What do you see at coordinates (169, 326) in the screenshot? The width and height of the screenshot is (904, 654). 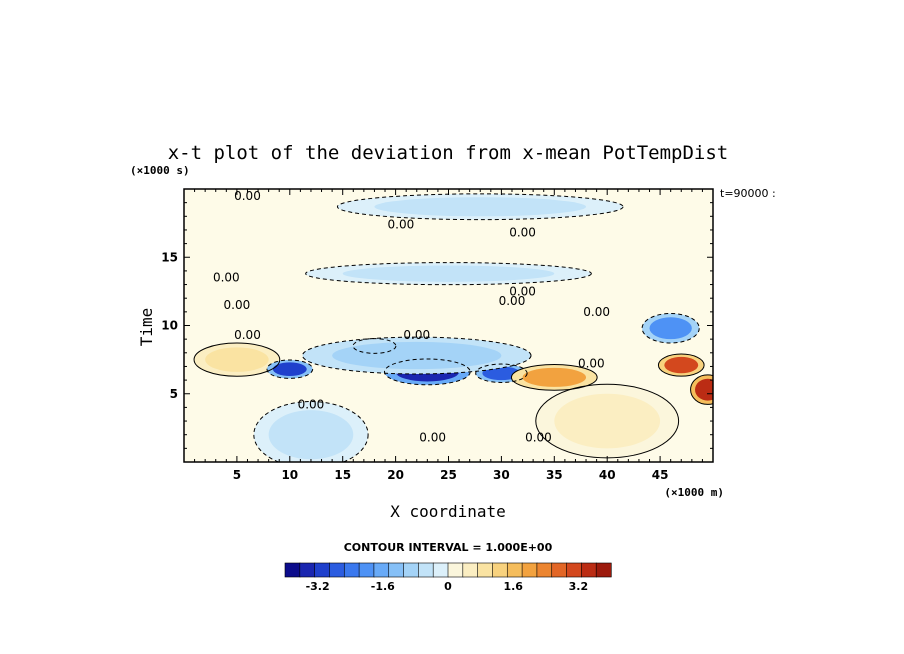 I see `y-tick-label: 10` at bounding box center [169, 326].